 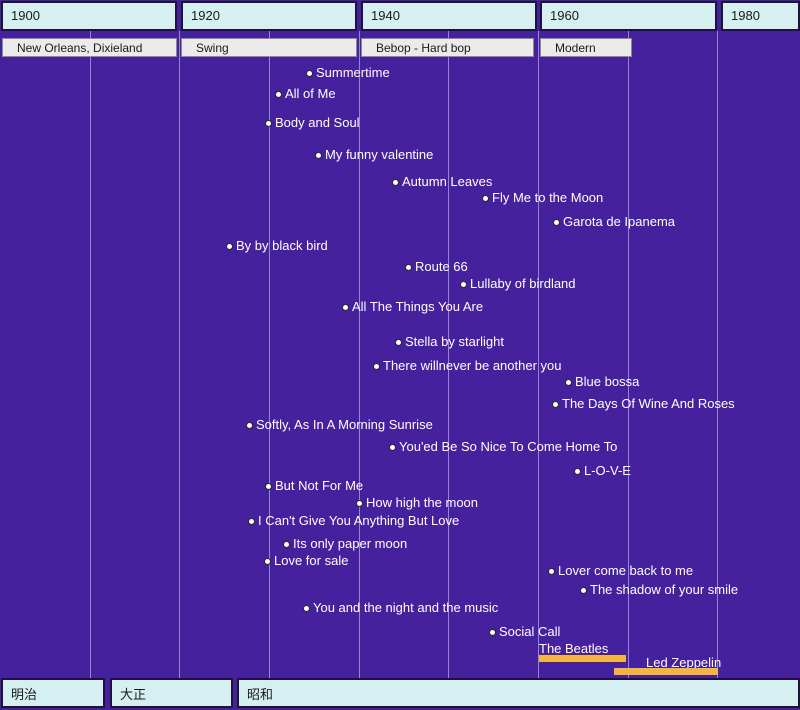 What do you see at coordinates (472, 365) in the screenshot?
I see `song-label: There willnever be another you` at bounding box center [472, 365].